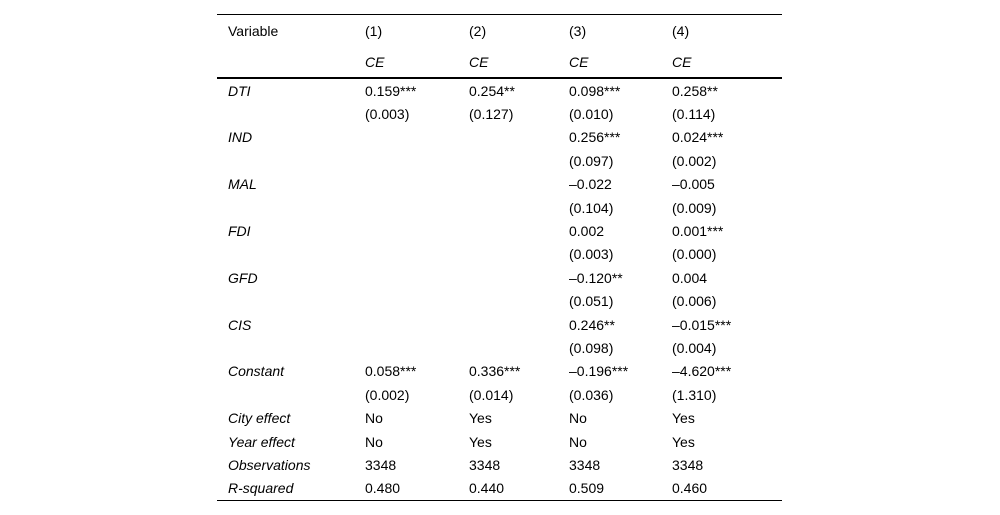 This screenshot has width=1000, height=515. I want to click on table-cell: (0.098), so click(591, 347).